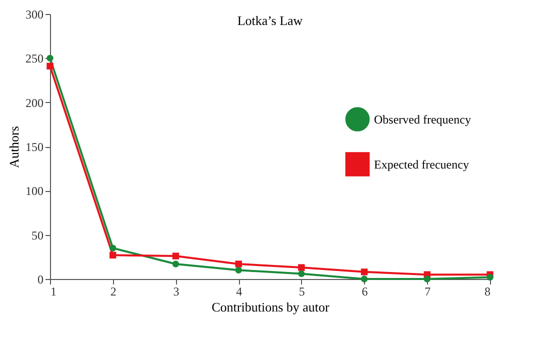  I want to click on y-tick-label: 0, so click(41, 279).